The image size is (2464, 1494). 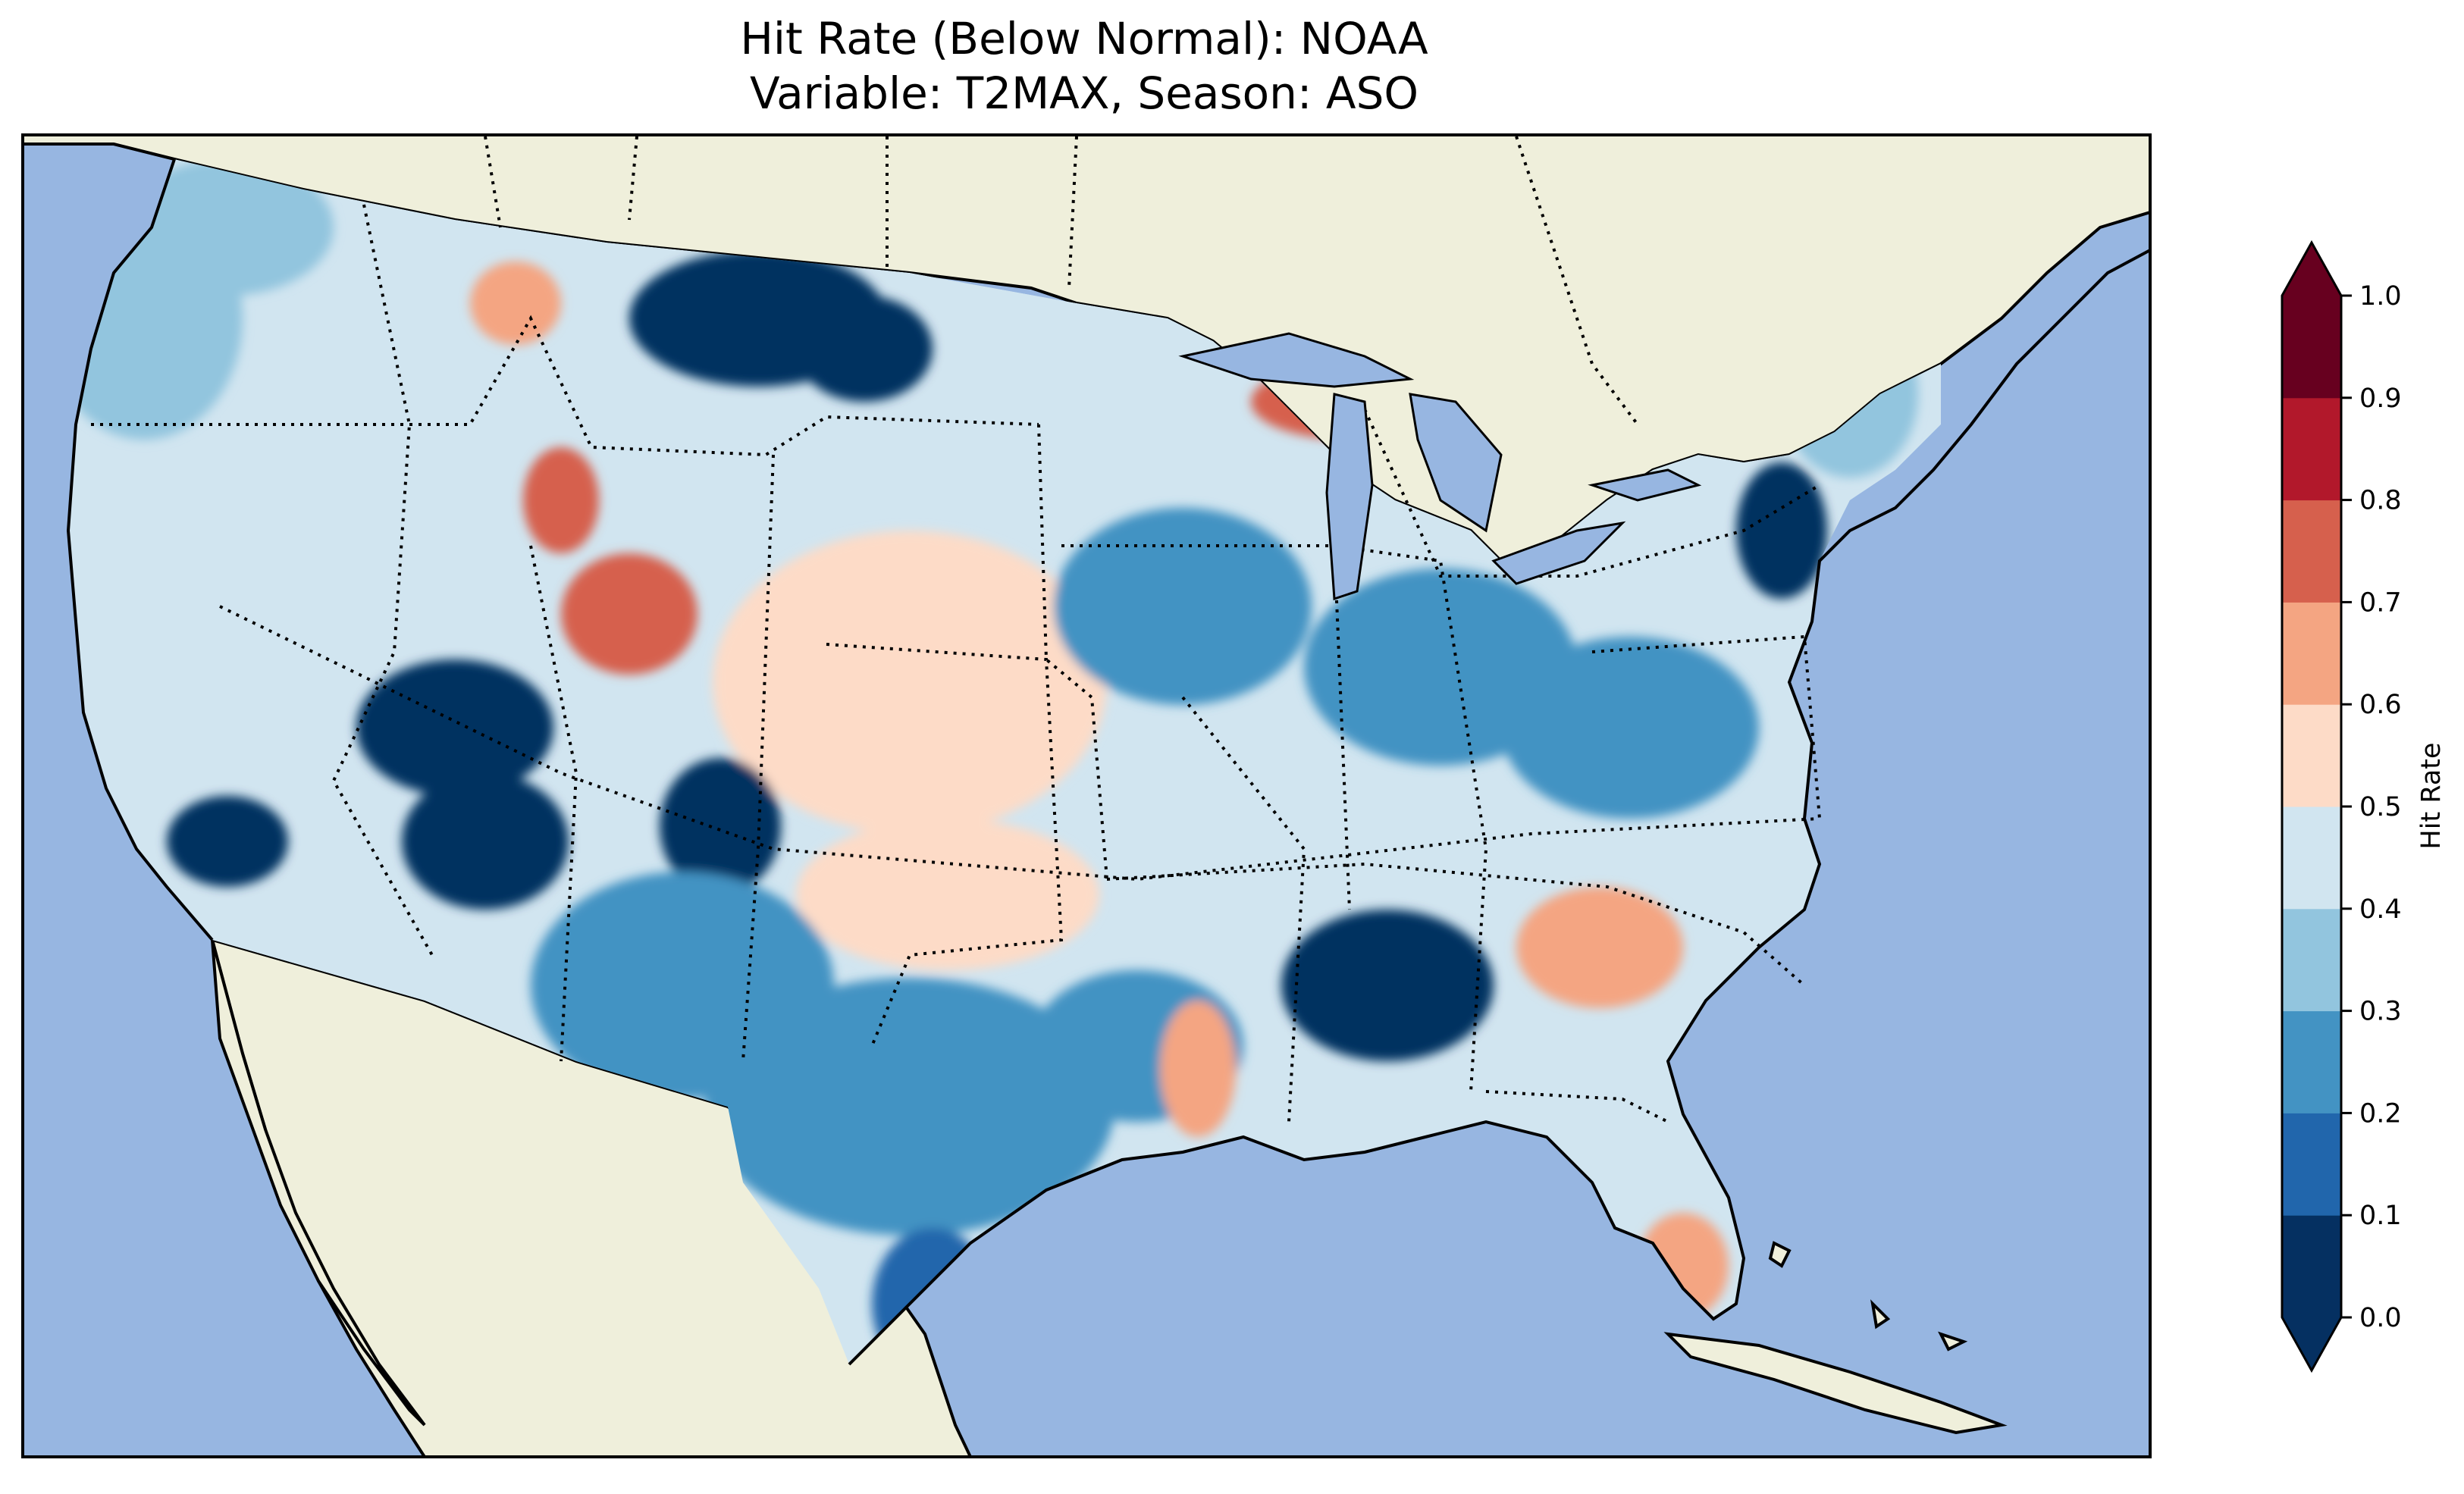 I want to click on baja-california, so click(x=318, y=1183).